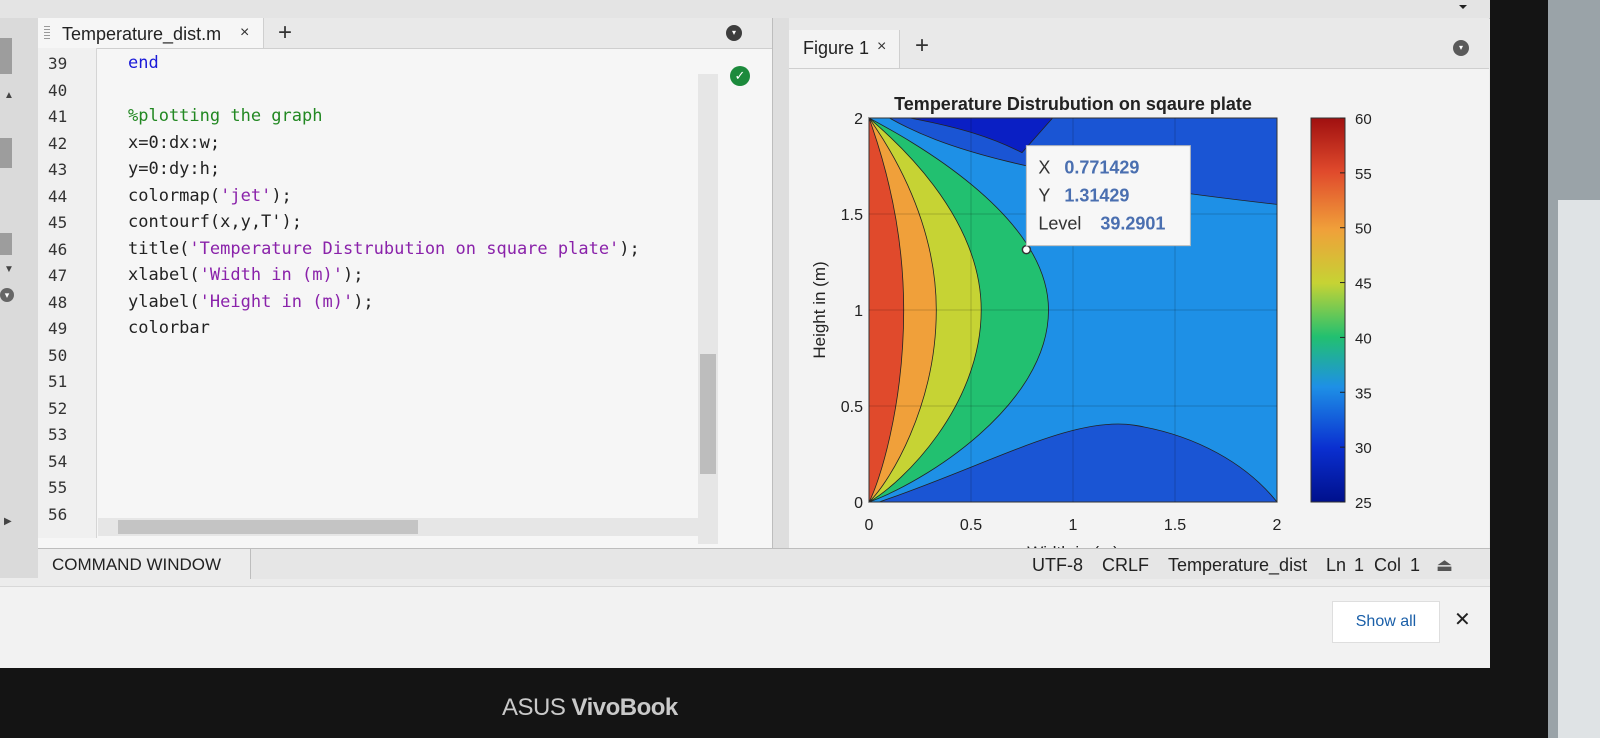 Image resolution: width=1600 pixels, height=738 pixels. What do you see at coordinates (276, 301) in the screenshot?
I see `code-token: 'Height in (m)'` at bounding box center [276, 301].